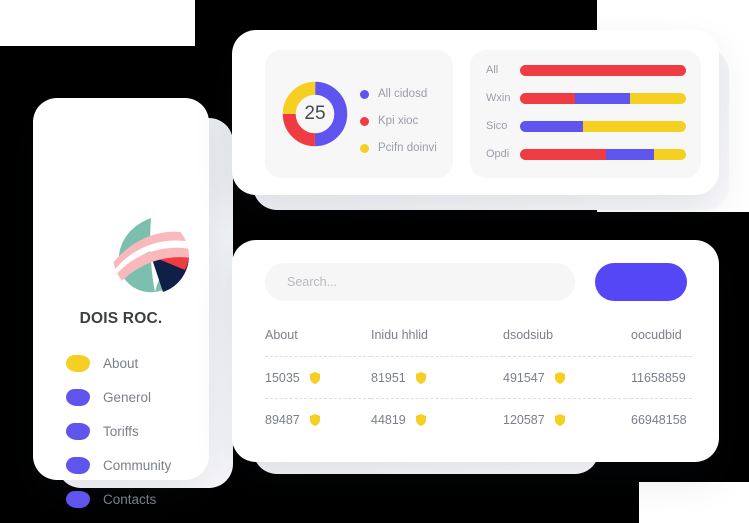  What do you see at coordinates (359, 114) in the screenshot?
I see `donut-chart-panel` at bounding box center [359, 114].